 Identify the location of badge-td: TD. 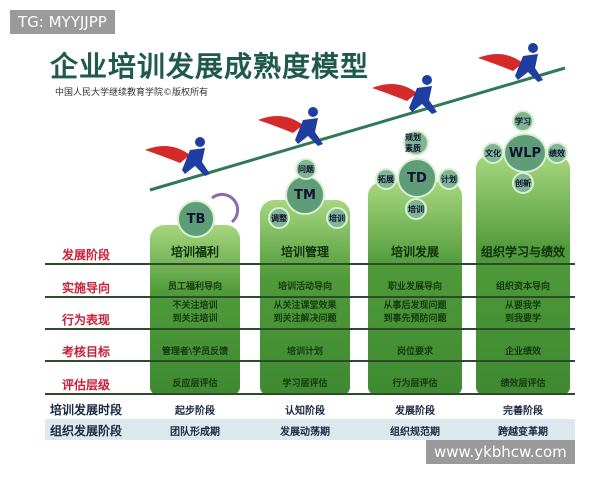
(417, 178).